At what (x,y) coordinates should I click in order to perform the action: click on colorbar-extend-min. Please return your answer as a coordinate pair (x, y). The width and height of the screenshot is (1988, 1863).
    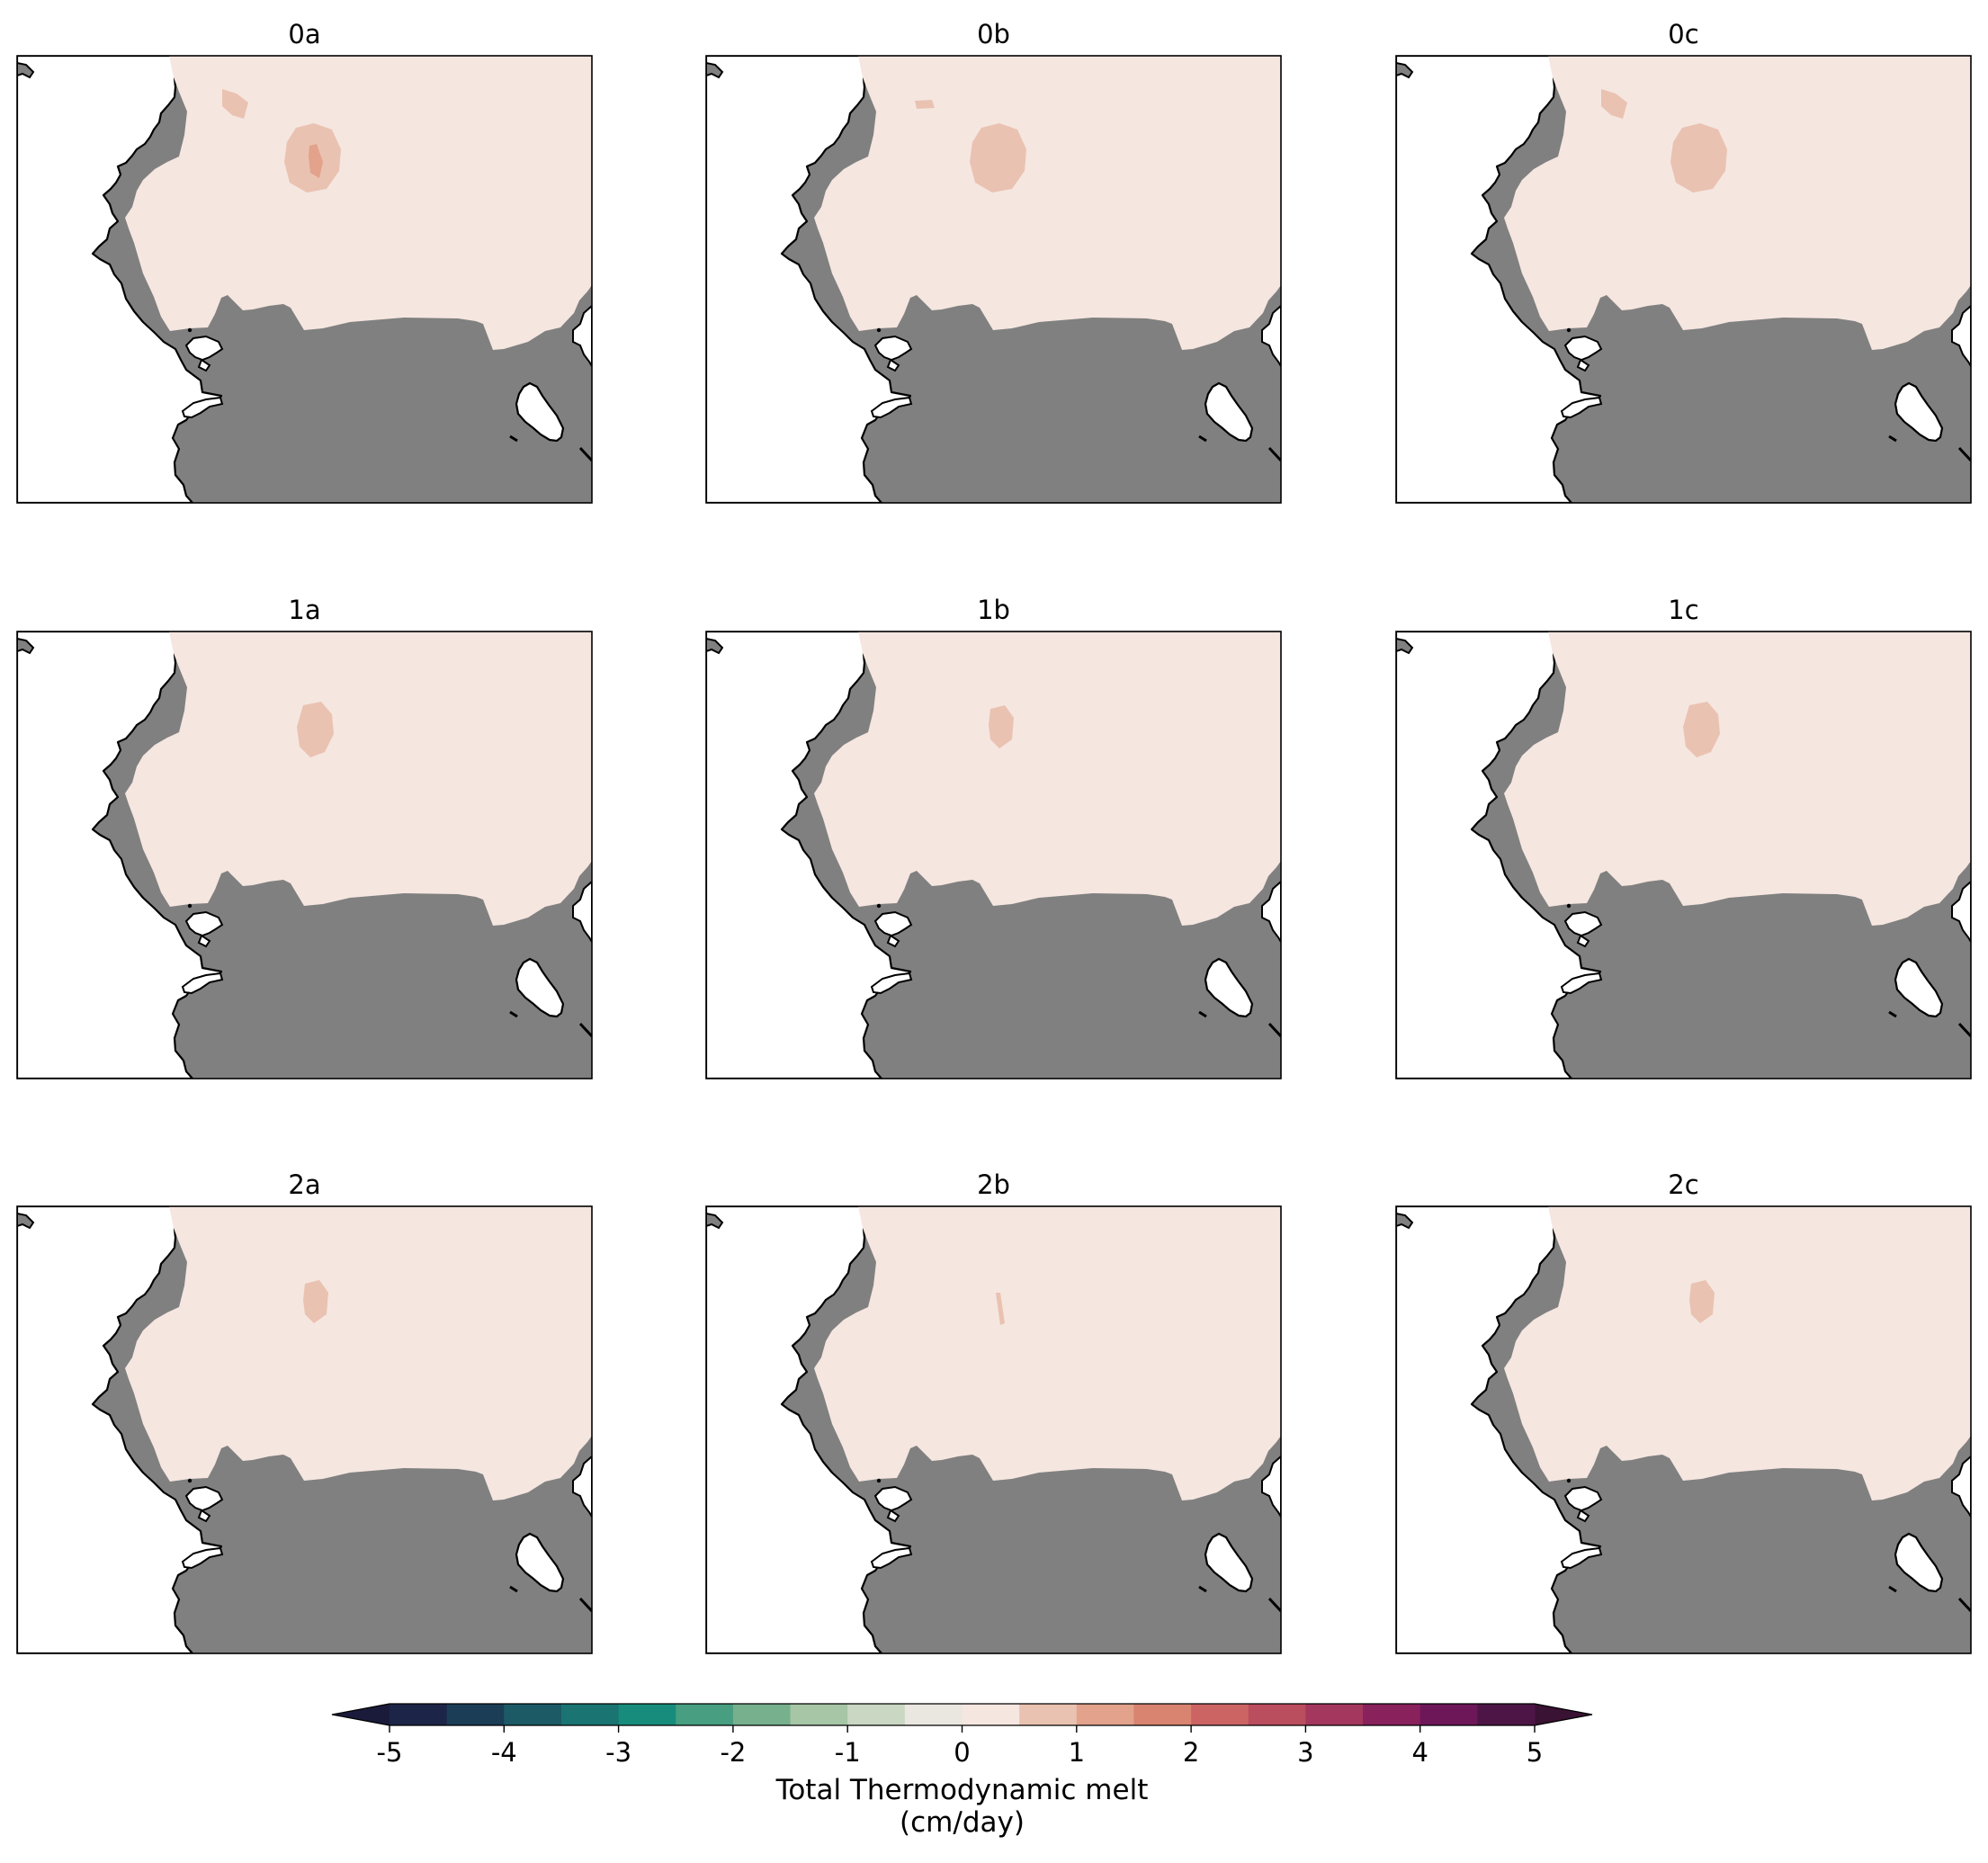
    Looking at the image, I should click on (361, 1714).